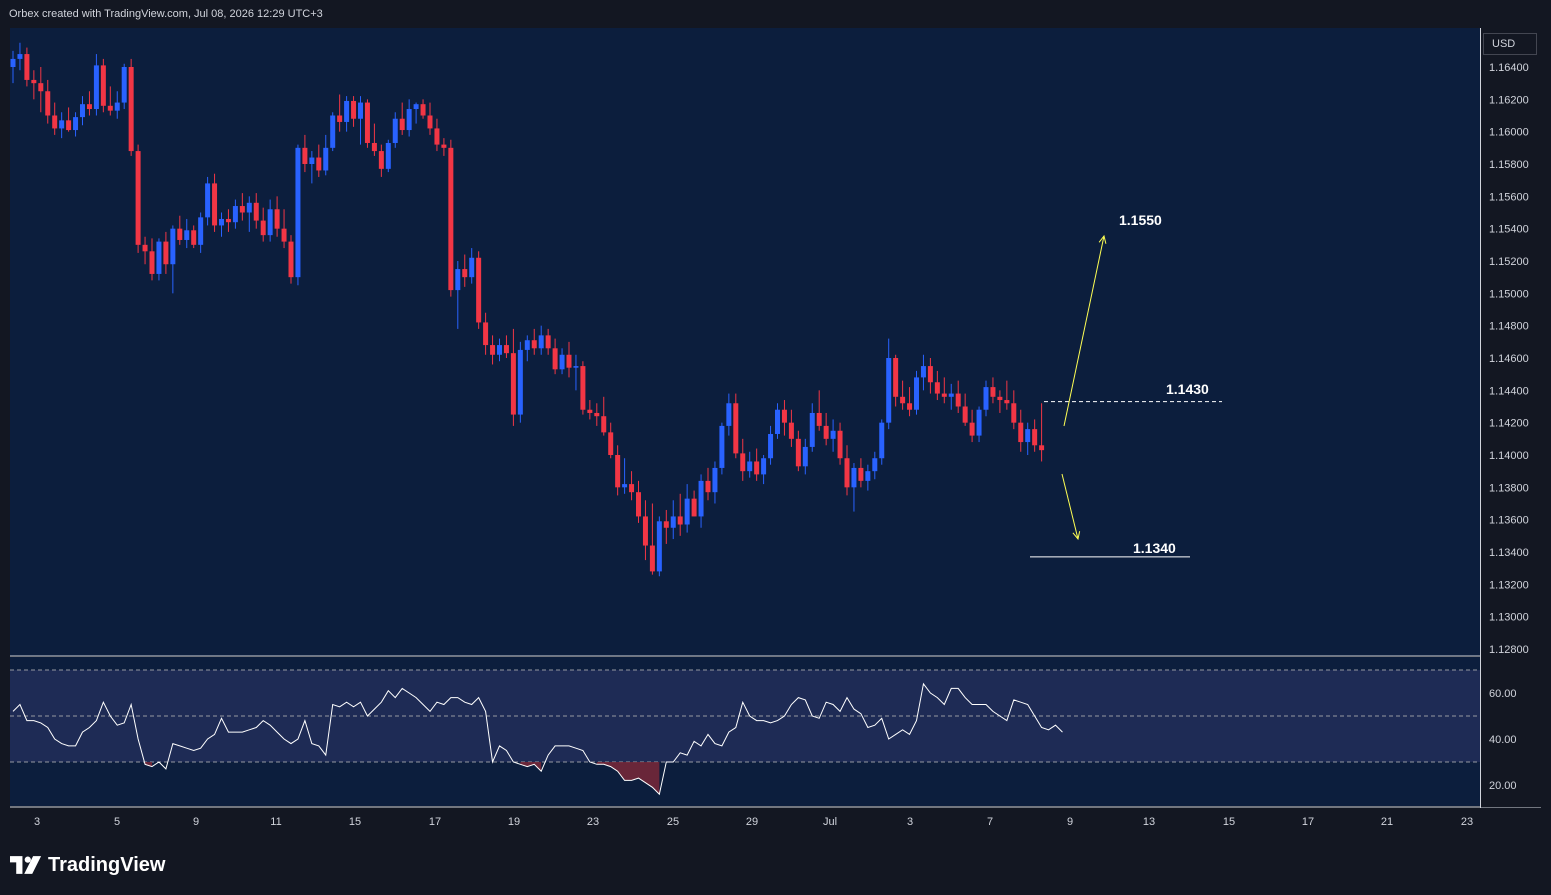 The width and height of the screenshot is (1551, 895). I want to click on arrow-down-head, so click(1076, 536).